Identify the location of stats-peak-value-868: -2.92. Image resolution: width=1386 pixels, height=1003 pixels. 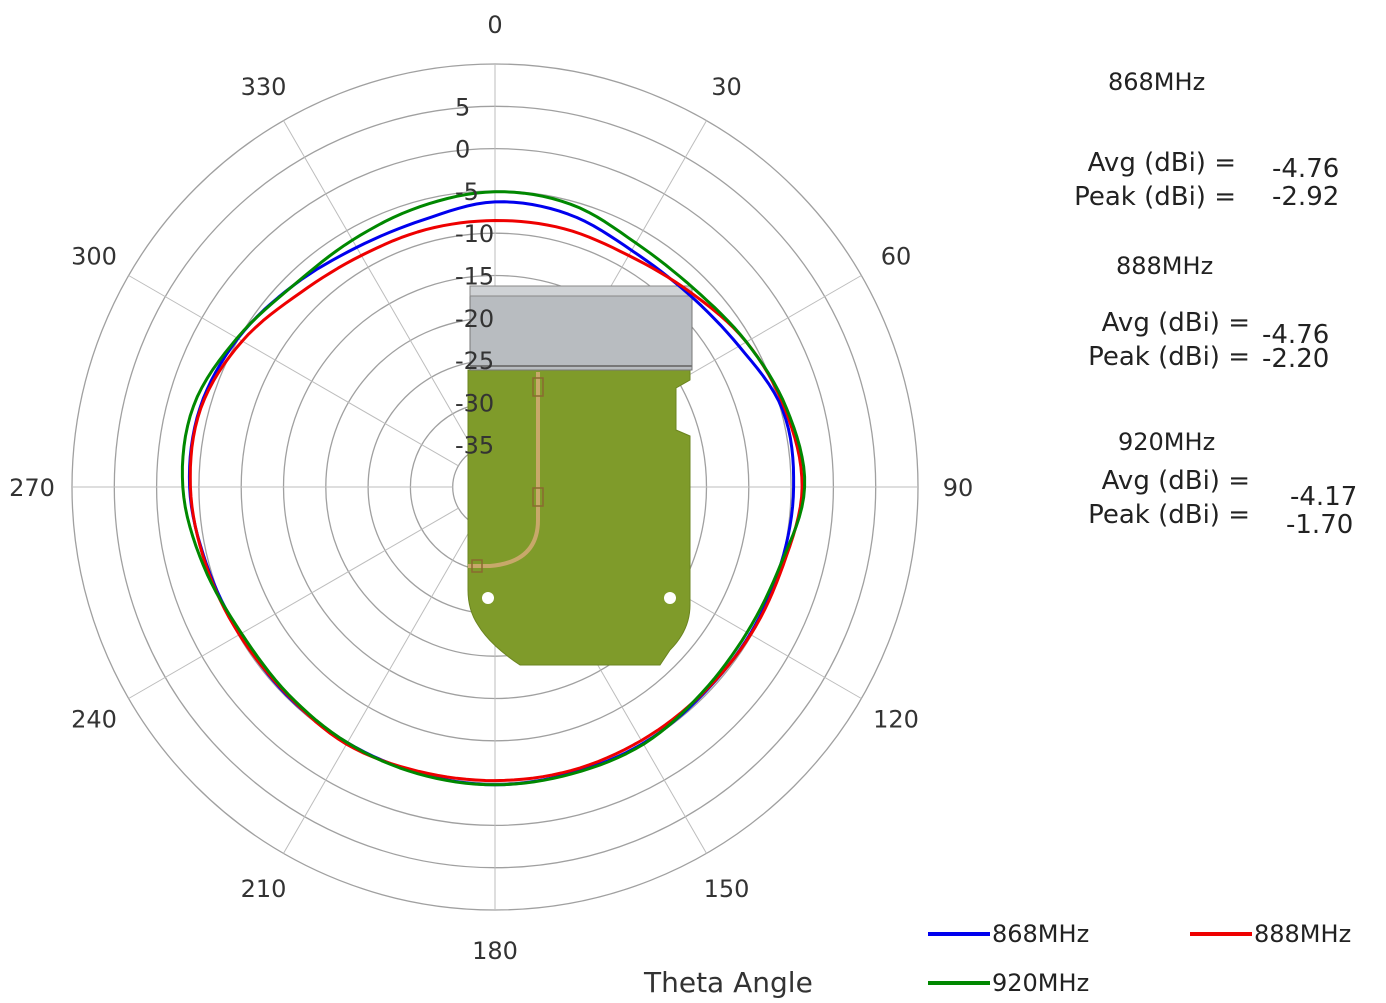
(1306, 197).